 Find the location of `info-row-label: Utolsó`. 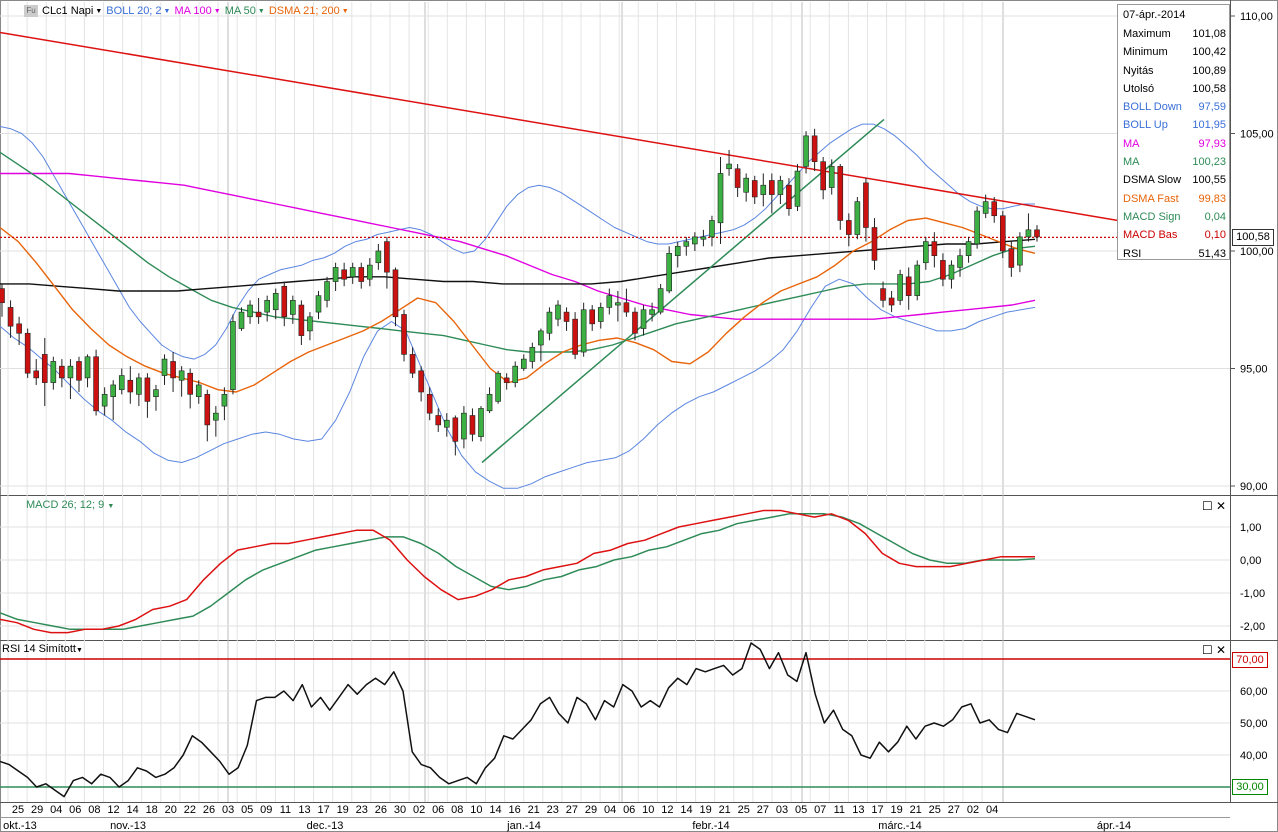

info-row-label: Utolsó is located at coordinates (1139, 88).